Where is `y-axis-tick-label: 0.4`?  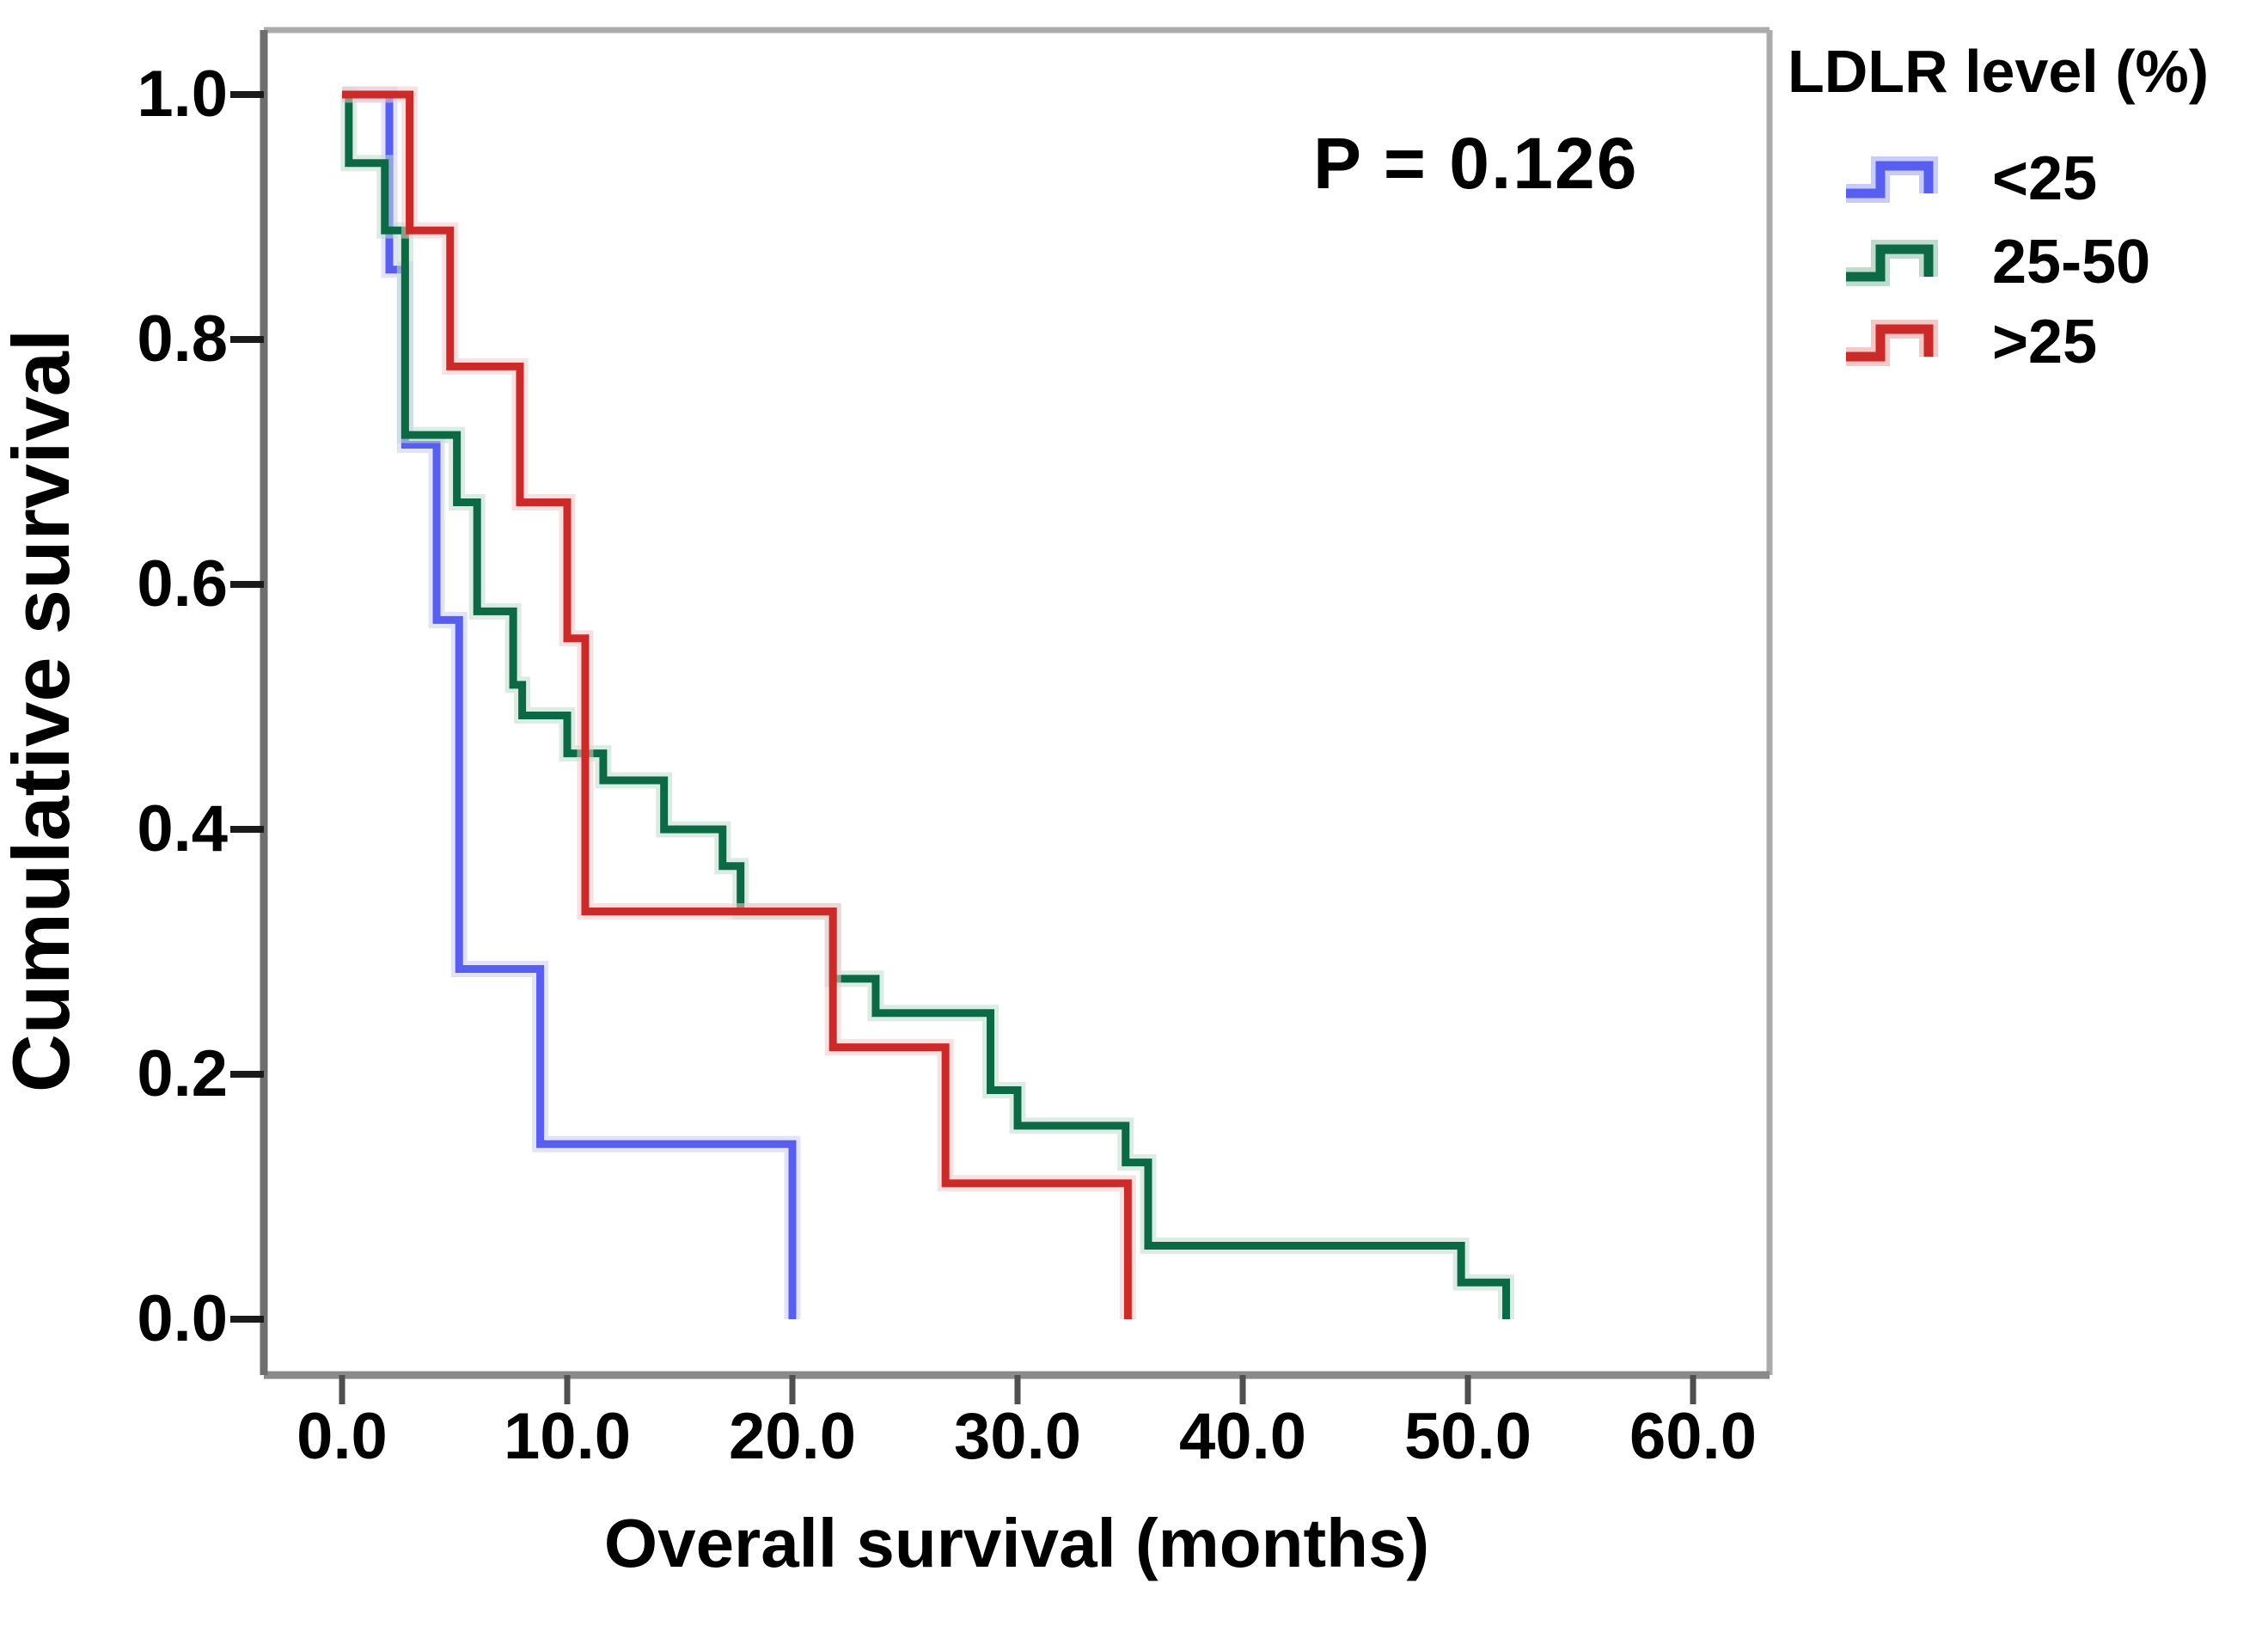 y-axis-tick-label: 0.4 is located at coordinates (182, 828).